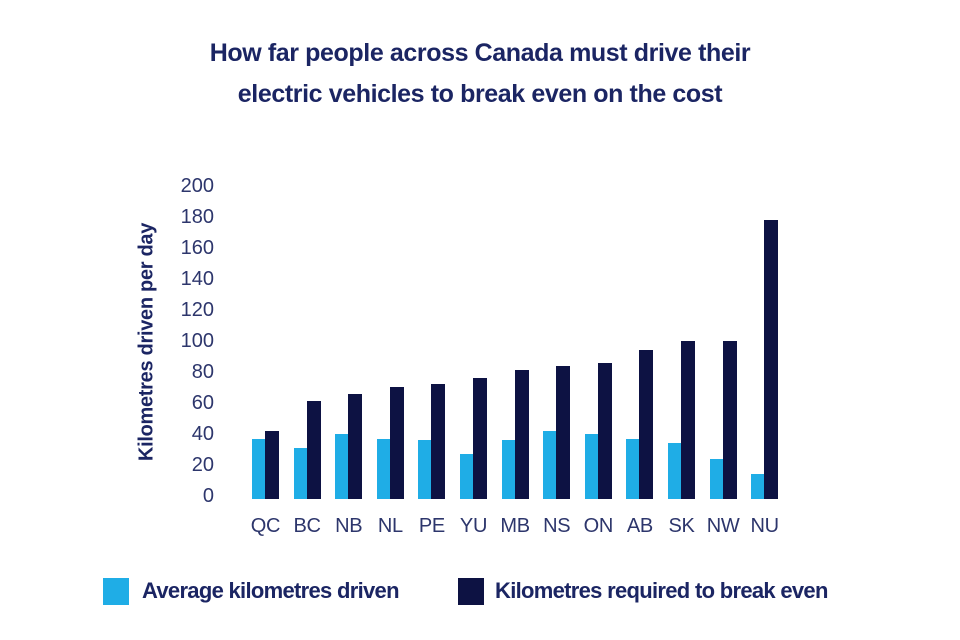 The image size is (960, 640). Describe the element at coordinates (438, 441) in the screenshot. I see `bar-pe-breakeven` at that location.